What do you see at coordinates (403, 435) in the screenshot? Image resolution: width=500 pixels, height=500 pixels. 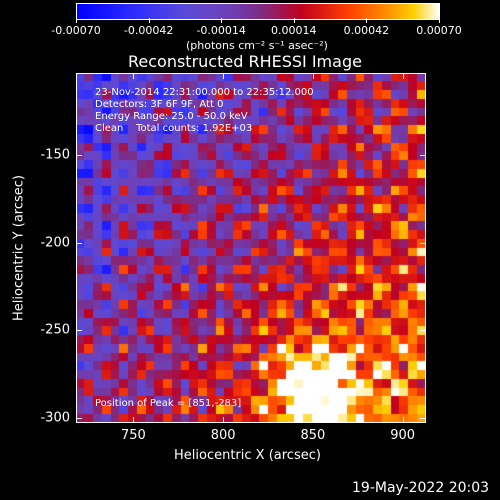 I see `x-tick-label: 900` at bounding box center [403, 435].